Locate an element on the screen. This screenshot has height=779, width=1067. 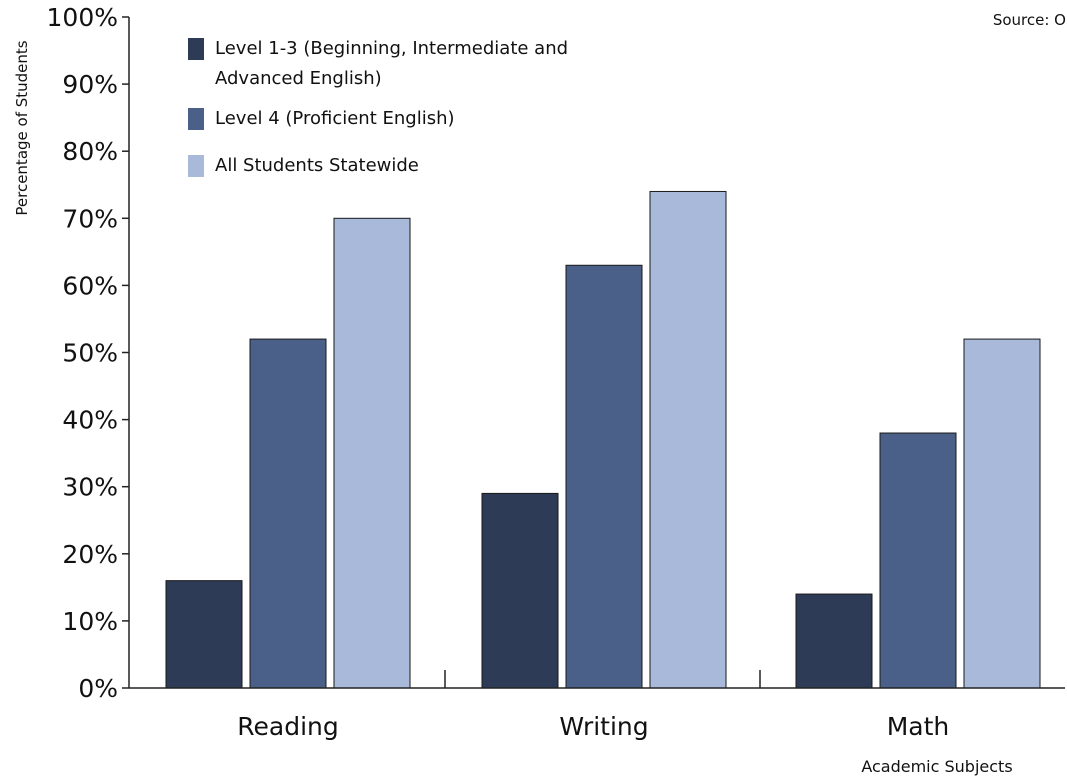
x-axis-category-labels: Reading Writing Math is located at coordinates (593, 726).